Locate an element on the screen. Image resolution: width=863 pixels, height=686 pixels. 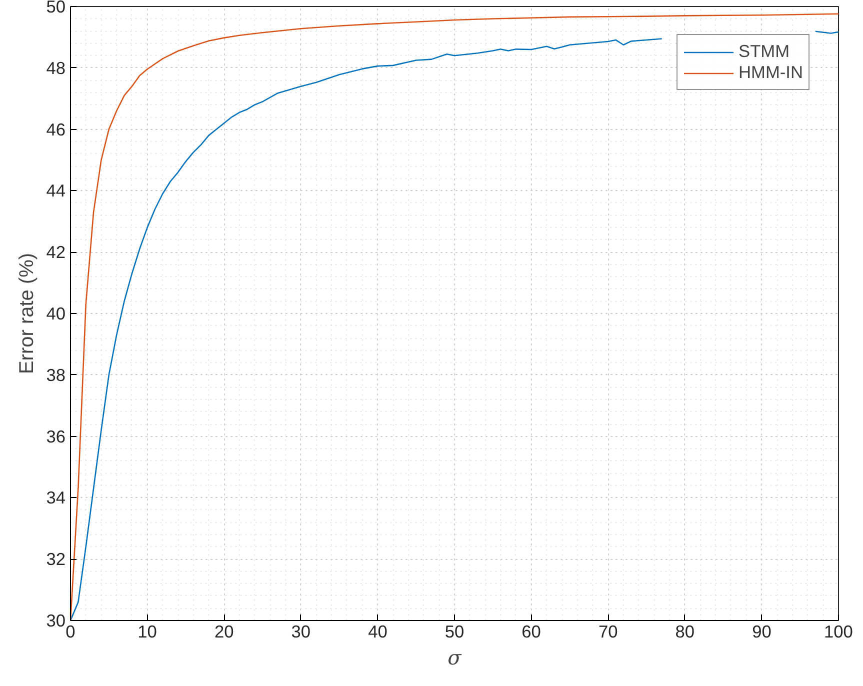
y-tick-label: 46 is located at coordinates (56, 129).